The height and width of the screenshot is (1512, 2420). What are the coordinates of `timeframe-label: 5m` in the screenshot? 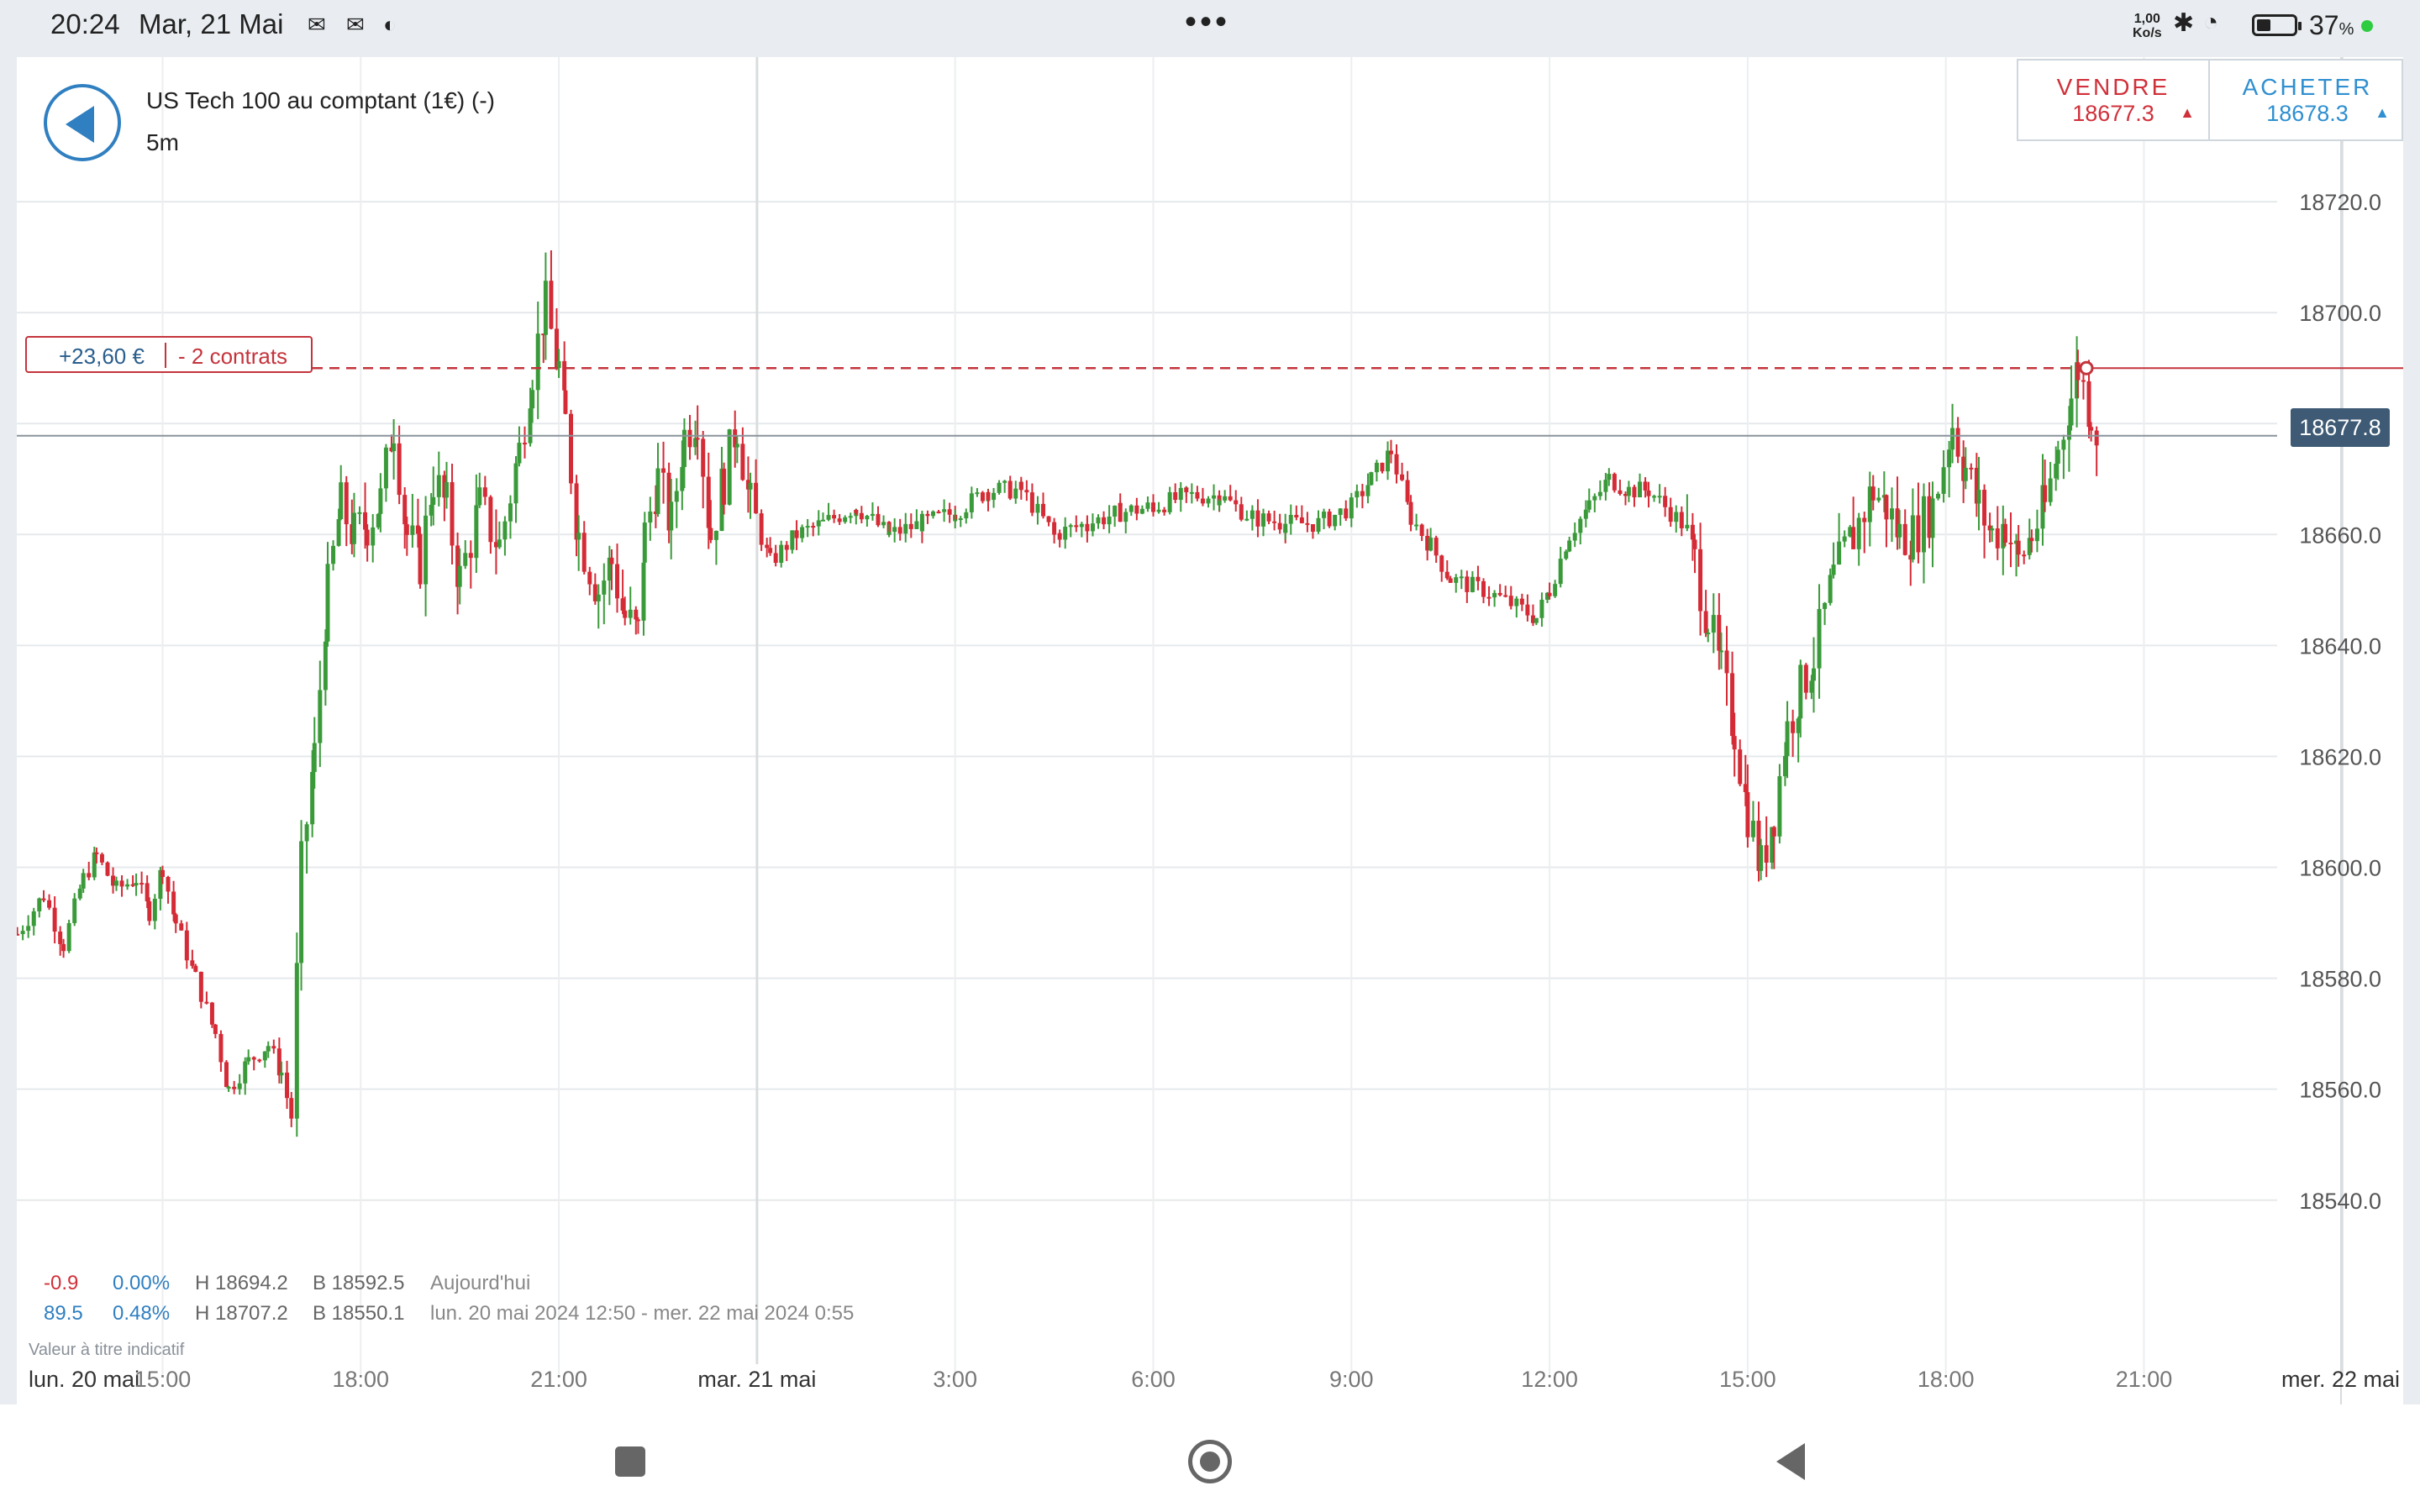 It's located at (162, 142).